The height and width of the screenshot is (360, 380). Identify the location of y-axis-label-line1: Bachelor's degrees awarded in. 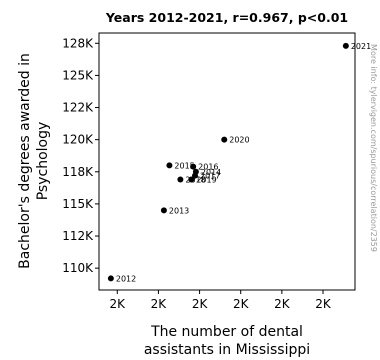
(25, 161).